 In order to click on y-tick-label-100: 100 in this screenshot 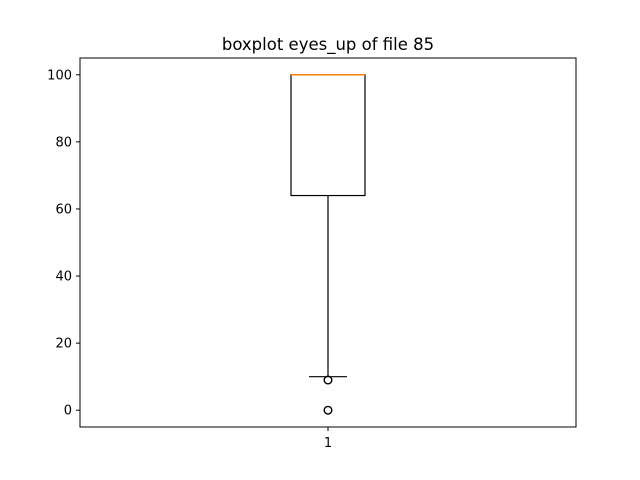, I will do `click(59, 75)`.